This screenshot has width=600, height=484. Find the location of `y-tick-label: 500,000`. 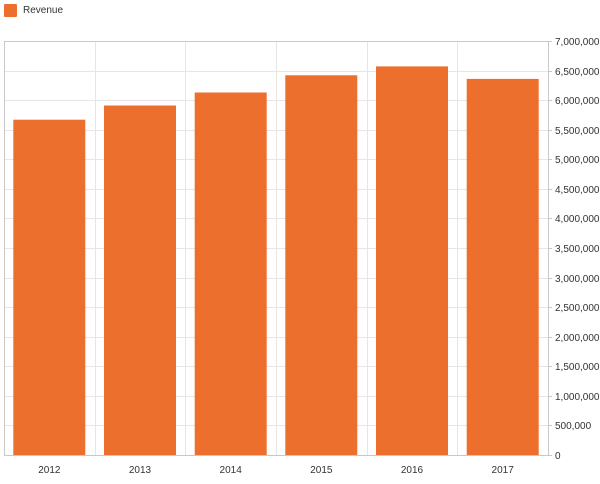

y-tick-label: 500,000 is located at coordinates (573, 426).